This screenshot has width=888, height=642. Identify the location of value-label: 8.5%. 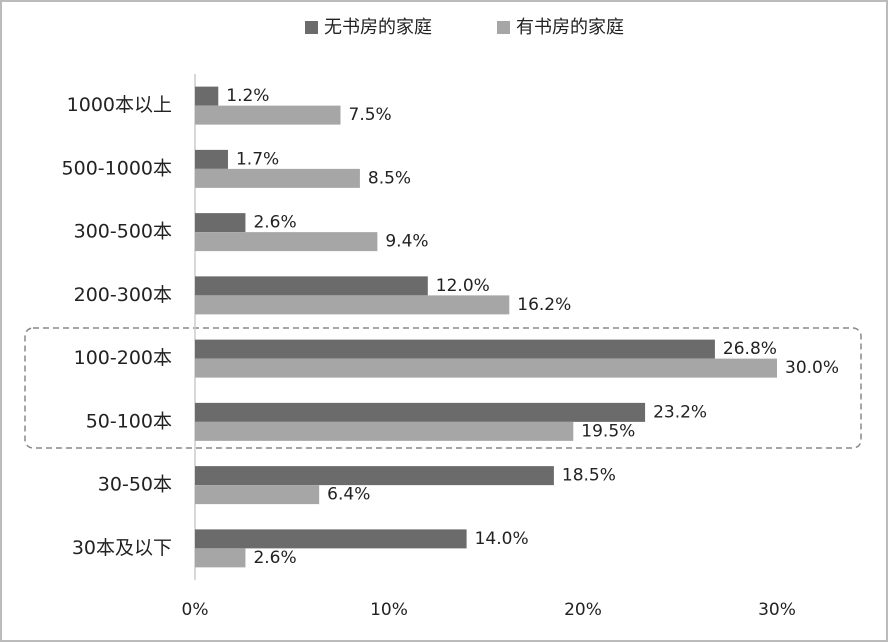
(389, 178).